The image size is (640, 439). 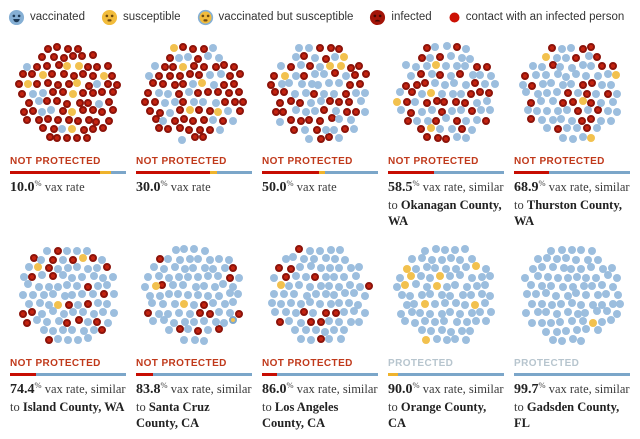 What do you see at coordinates (73, 406) in the screenshot?
I see `county-name: Island County, WA` at bounding box center [73, 406].